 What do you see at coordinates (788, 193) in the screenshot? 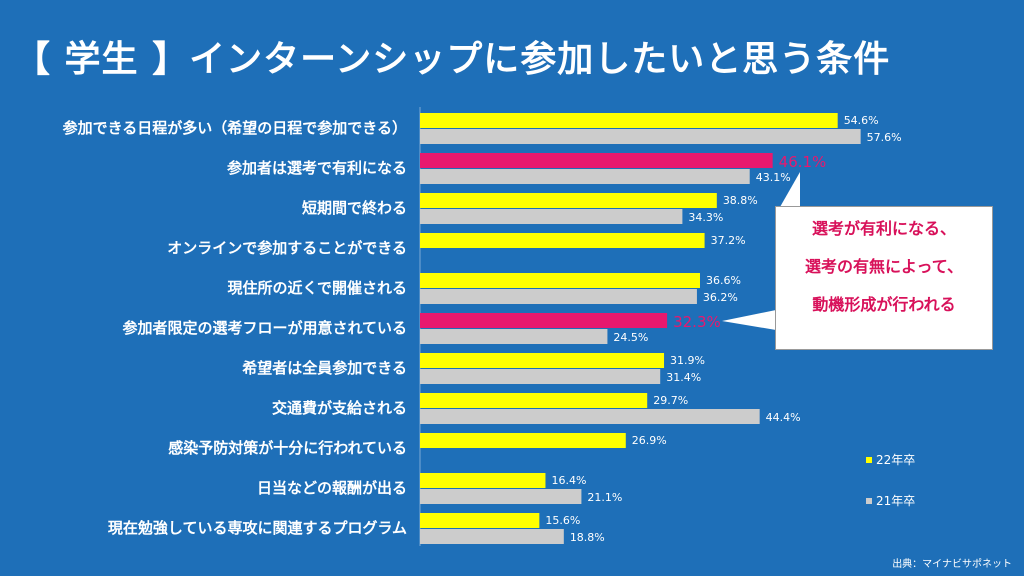
I see `callout-pointer-top` at bounding box center [788, 193].